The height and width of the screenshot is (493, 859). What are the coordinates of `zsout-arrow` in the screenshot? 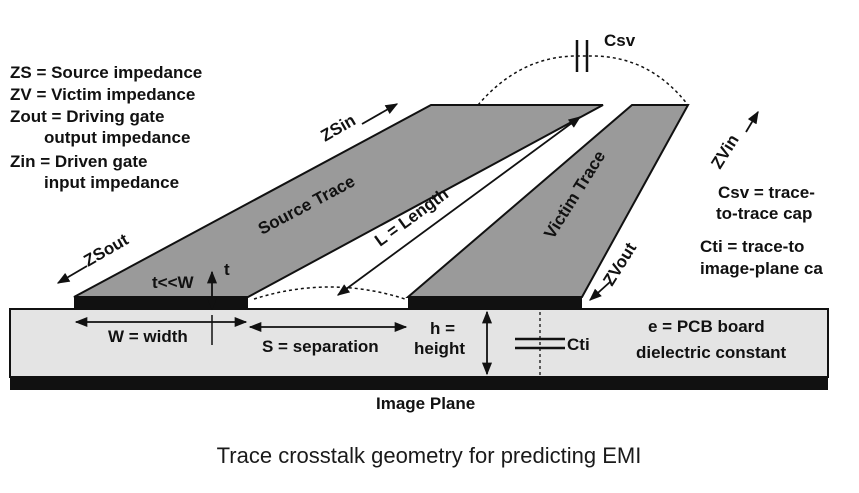 It's located at (72, 274).